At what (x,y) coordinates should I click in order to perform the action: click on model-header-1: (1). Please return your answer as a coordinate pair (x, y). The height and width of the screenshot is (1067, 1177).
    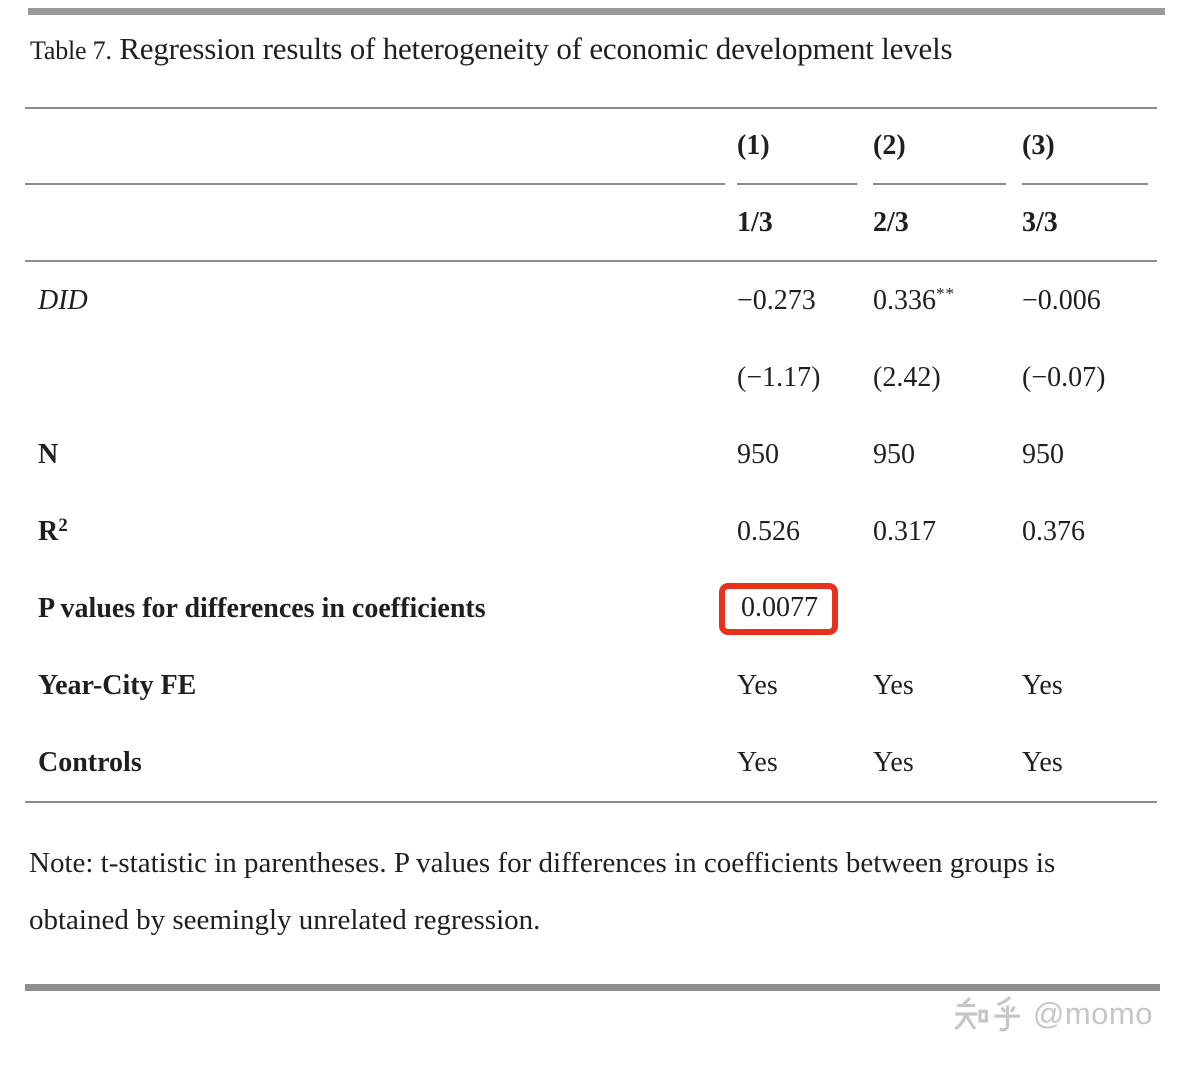
    Looking at the image, I should click on (753, 145).